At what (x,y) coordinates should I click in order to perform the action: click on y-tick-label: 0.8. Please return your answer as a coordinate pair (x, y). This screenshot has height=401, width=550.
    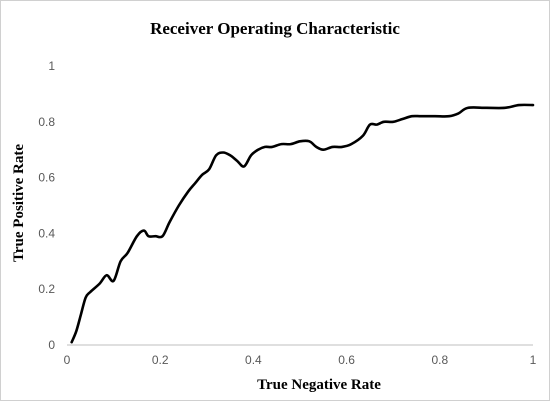
    Looking at the image, I should click on (46, 122).